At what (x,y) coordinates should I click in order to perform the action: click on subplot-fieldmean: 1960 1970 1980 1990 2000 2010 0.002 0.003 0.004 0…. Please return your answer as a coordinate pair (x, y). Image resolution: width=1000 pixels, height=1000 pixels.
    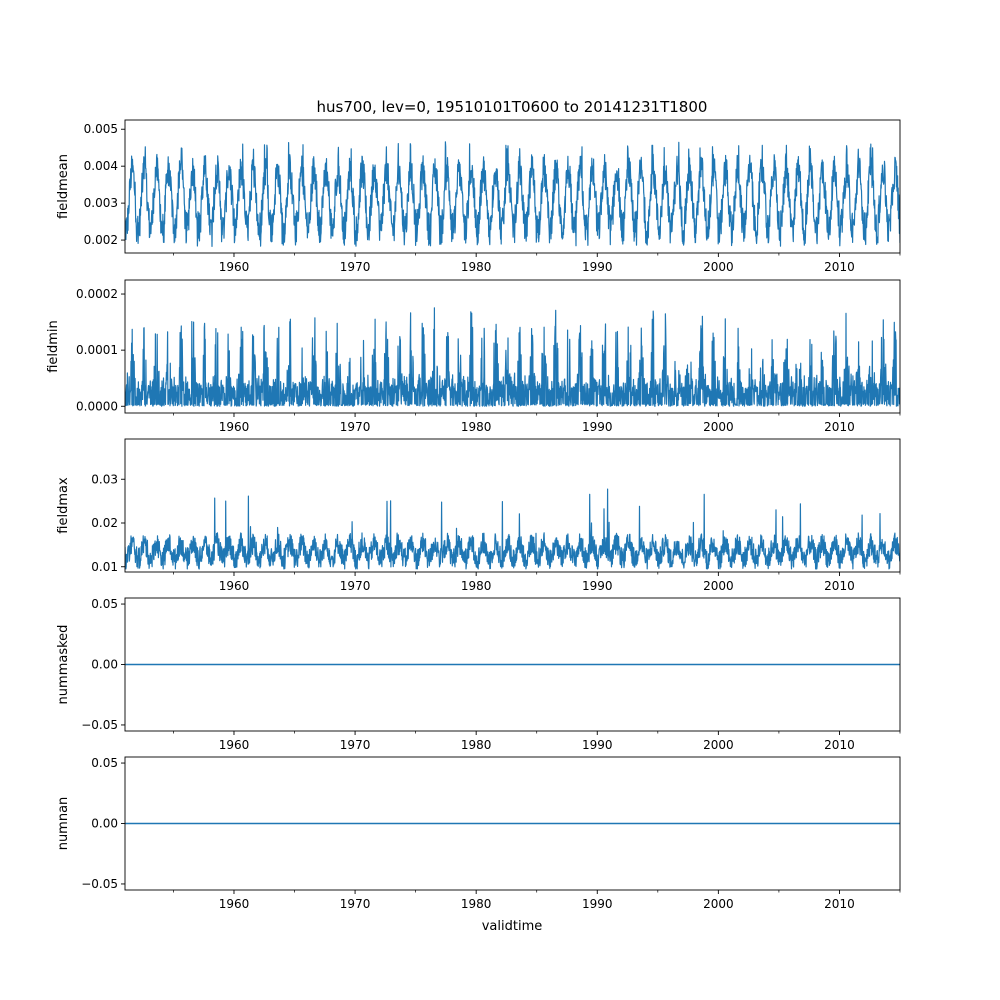
    Looking at the image, I should click on (478, 196).